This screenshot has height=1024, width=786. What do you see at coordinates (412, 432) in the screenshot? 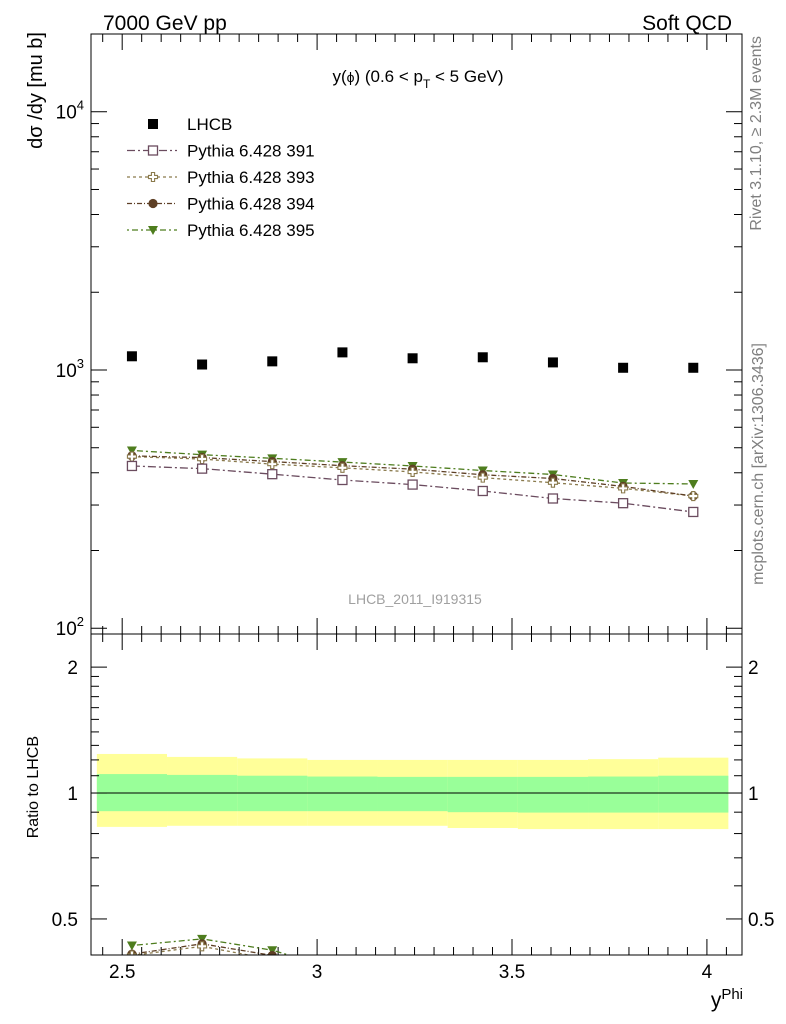
I see `main-series-group` at bounding box center [412, 432].